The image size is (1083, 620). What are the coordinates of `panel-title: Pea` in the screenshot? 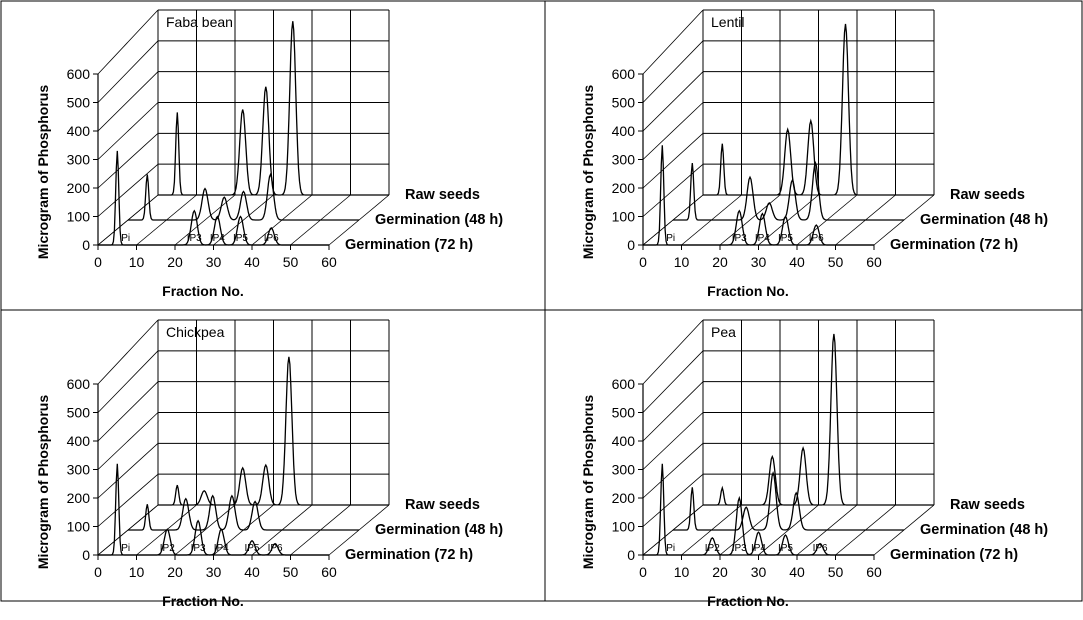 It's located at (723, 332).